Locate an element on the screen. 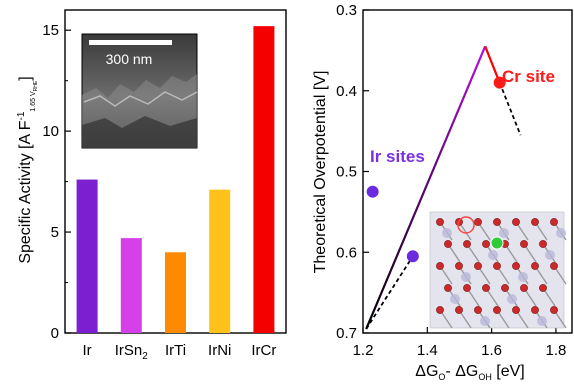 The height and width of the screenshot is (384, 574). bar-ir is located at coordinates (87, 256).